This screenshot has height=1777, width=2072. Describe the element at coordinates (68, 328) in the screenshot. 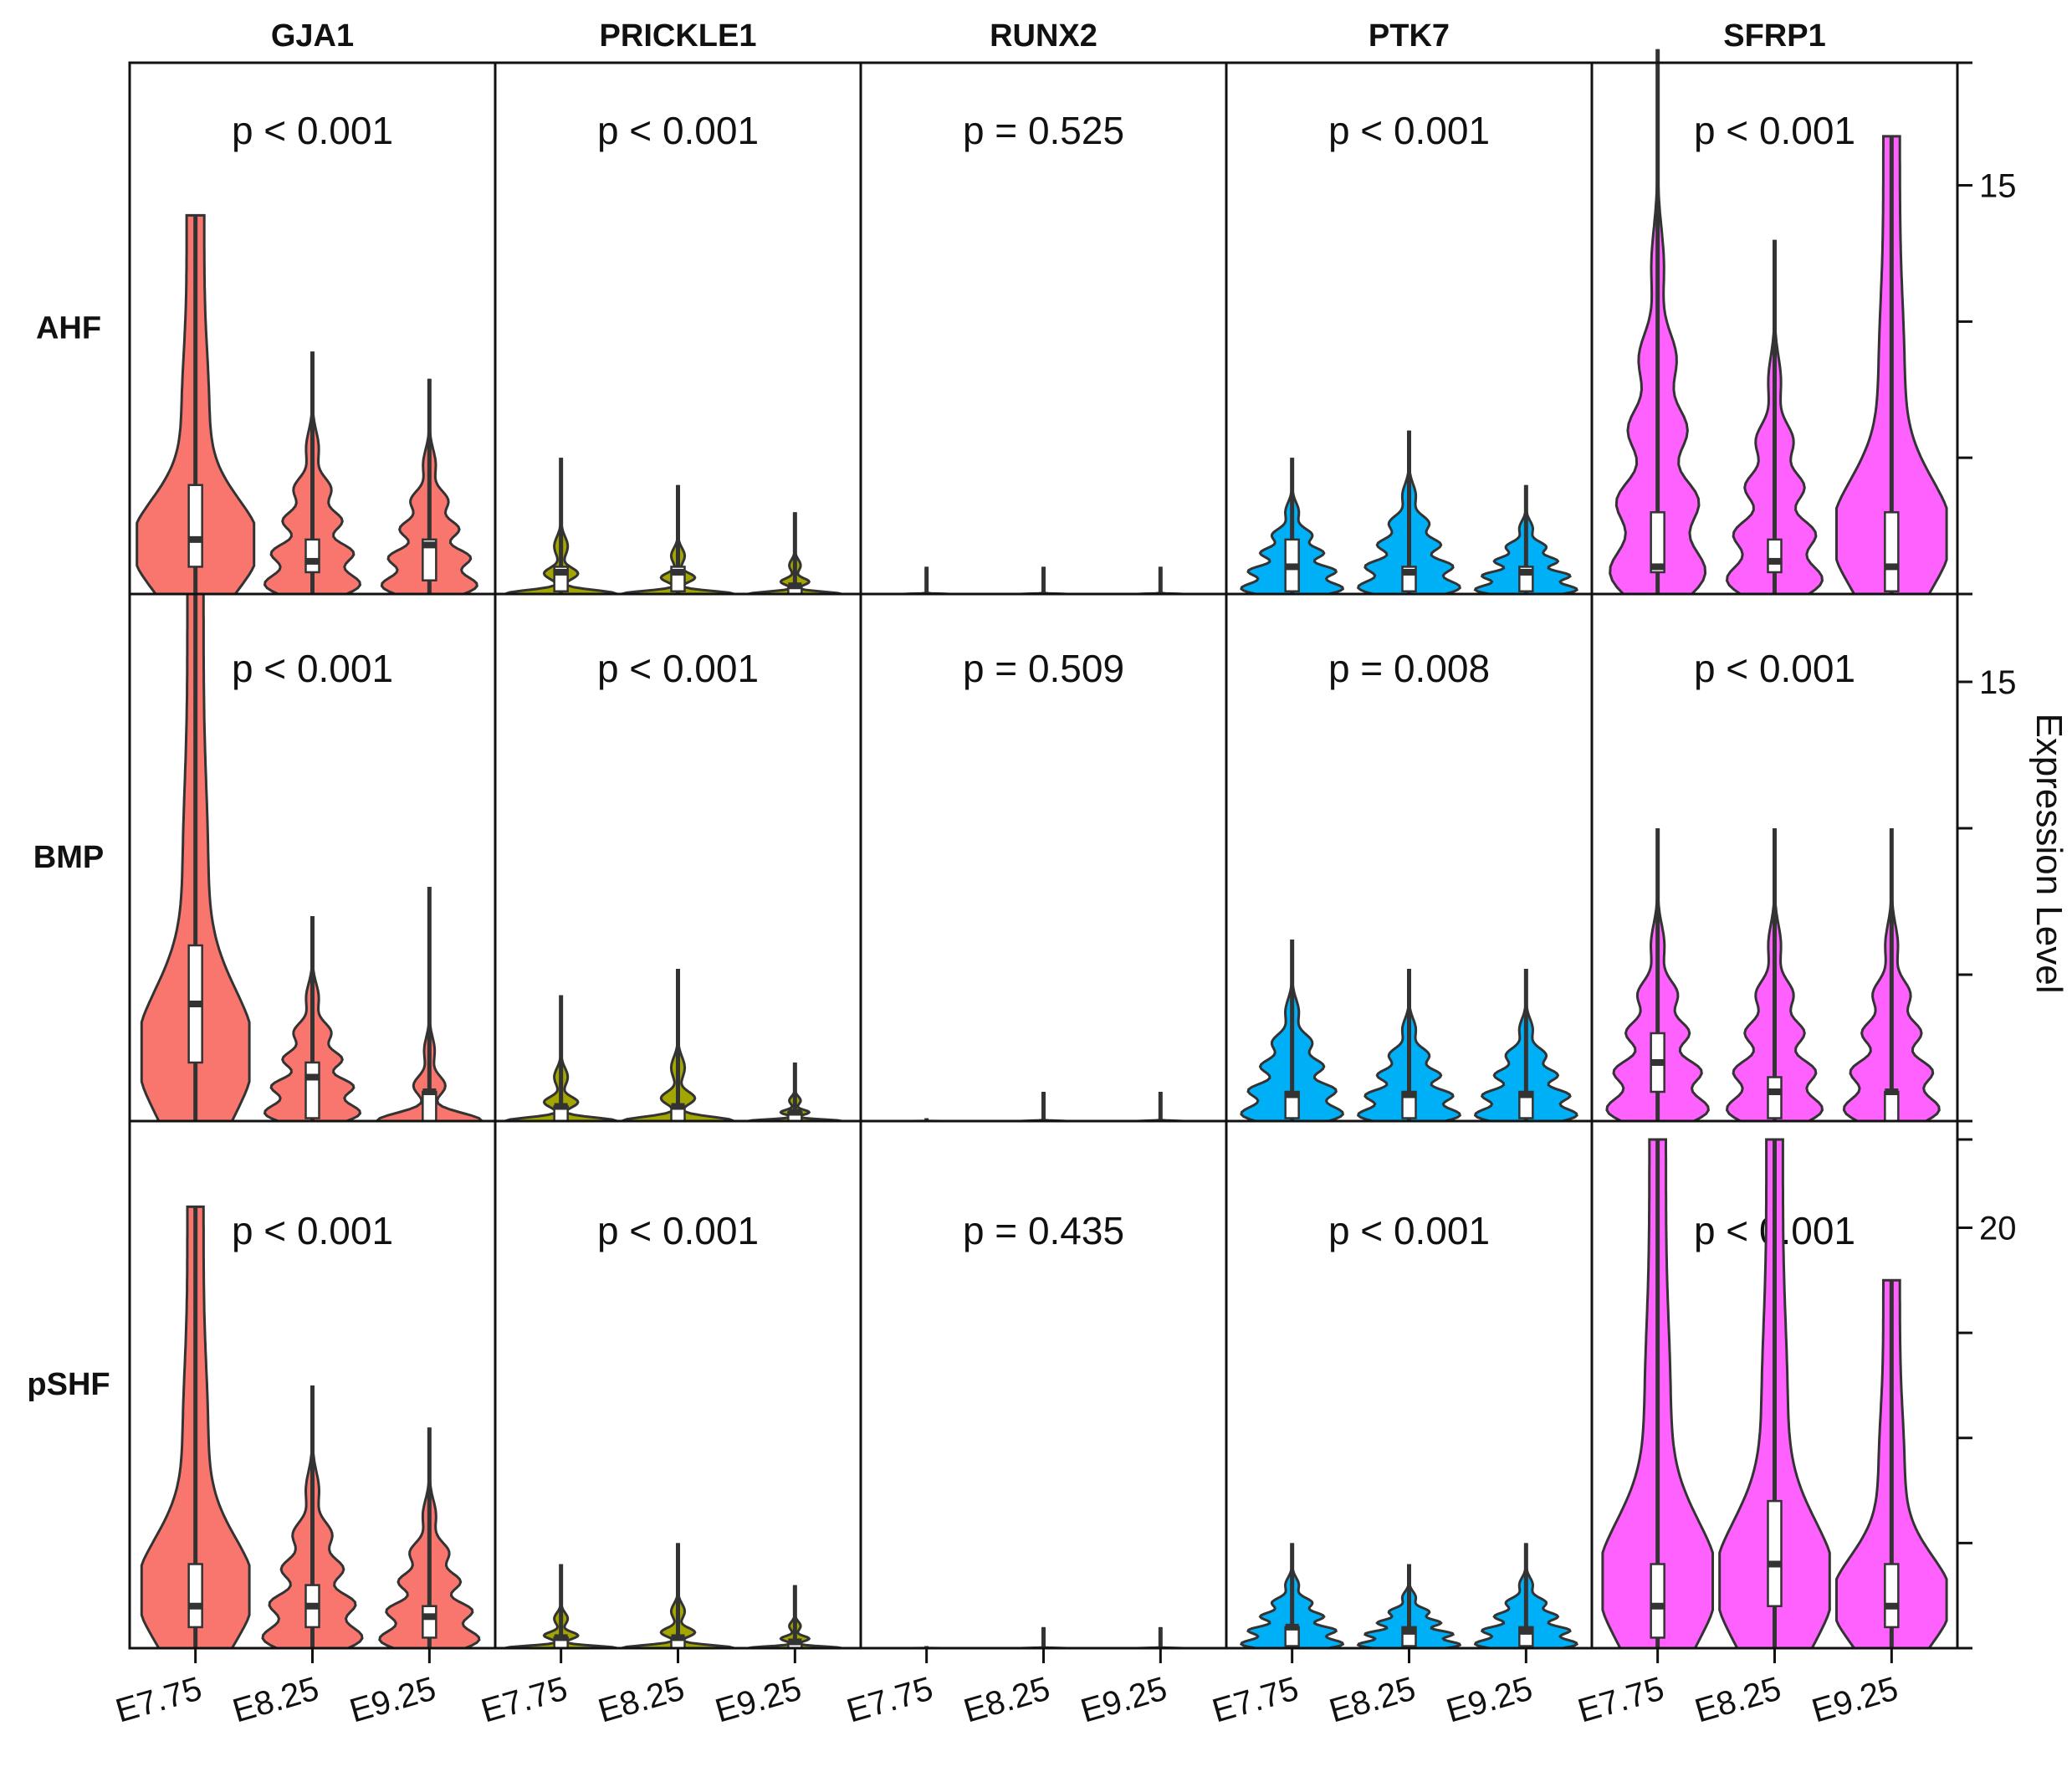

I see `group-label-ahf: AHF` at that location.